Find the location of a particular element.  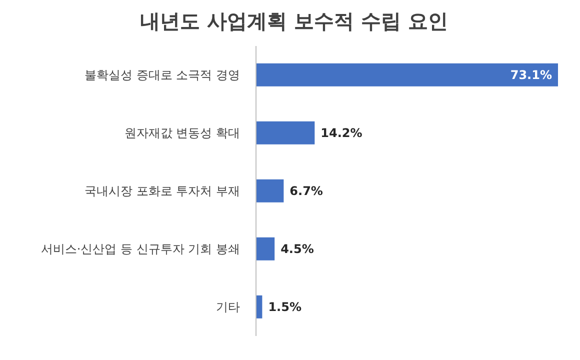

data-label: 6.7% is located at coordinates (306, 191).